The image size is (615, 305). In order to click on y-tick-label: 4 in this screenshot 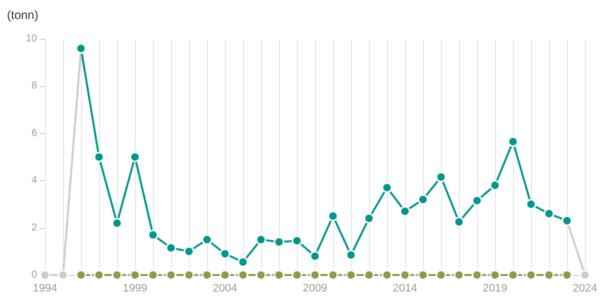, I will do `click(34, 180)`.